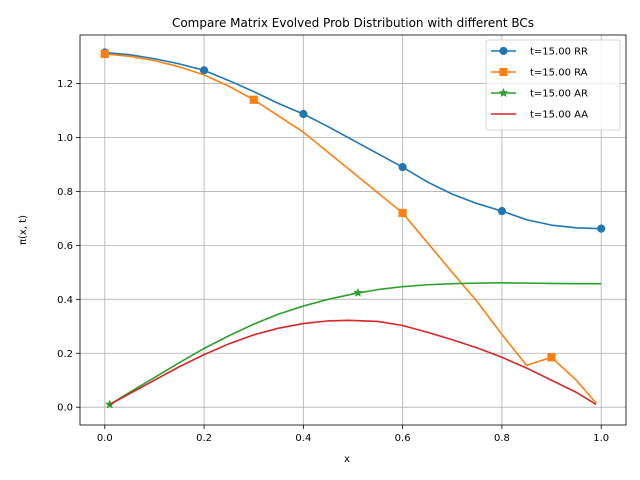 This screenshot has height=480, width=640. Describe the element at coordinates (559, 52) in the screenshot. I see `legend-label: t=15.00 RR` at that location.